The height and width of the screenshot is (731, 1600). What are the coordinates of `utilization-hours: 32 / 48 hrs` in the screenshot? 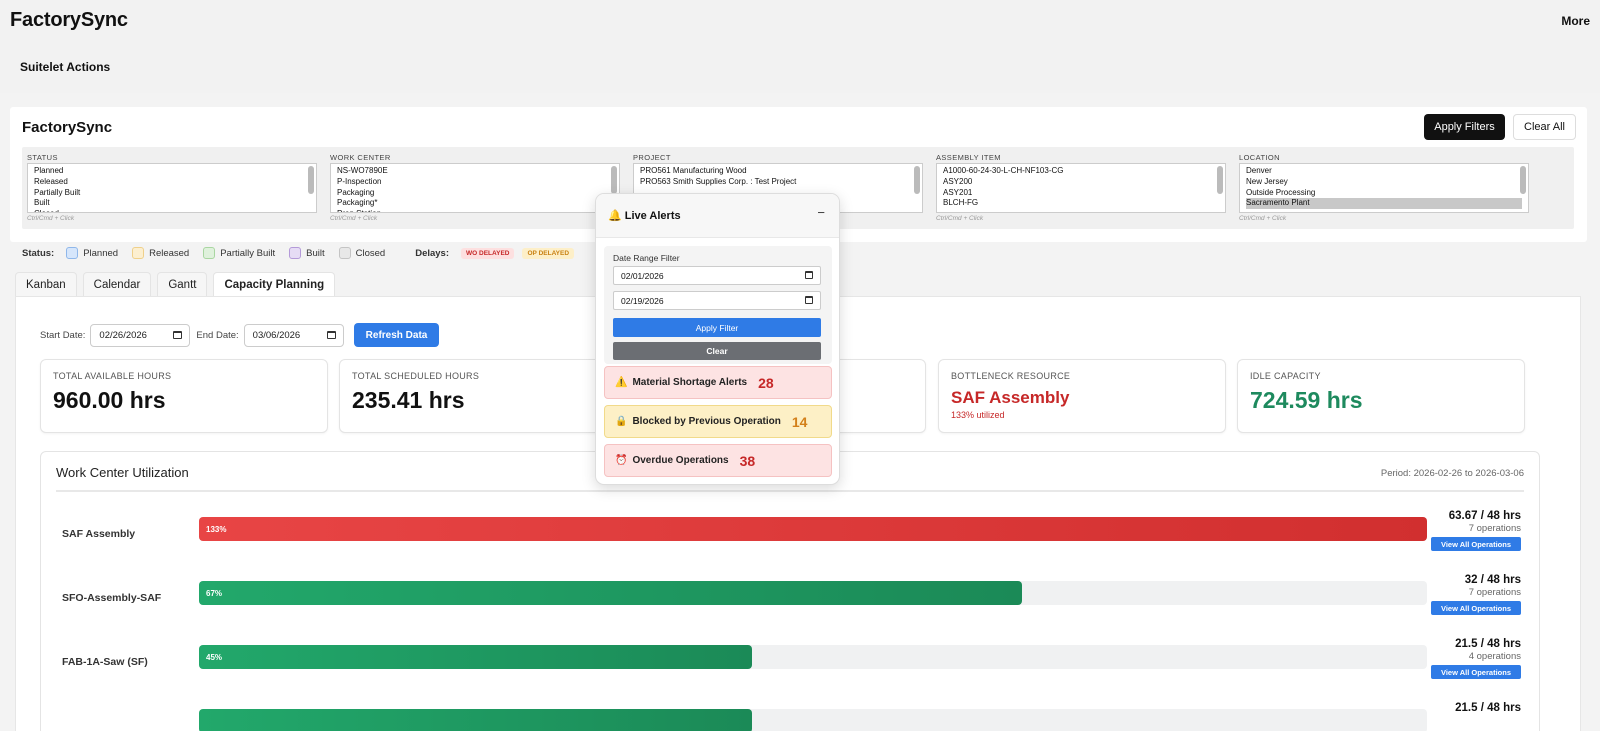 It's located at (1492, 580).